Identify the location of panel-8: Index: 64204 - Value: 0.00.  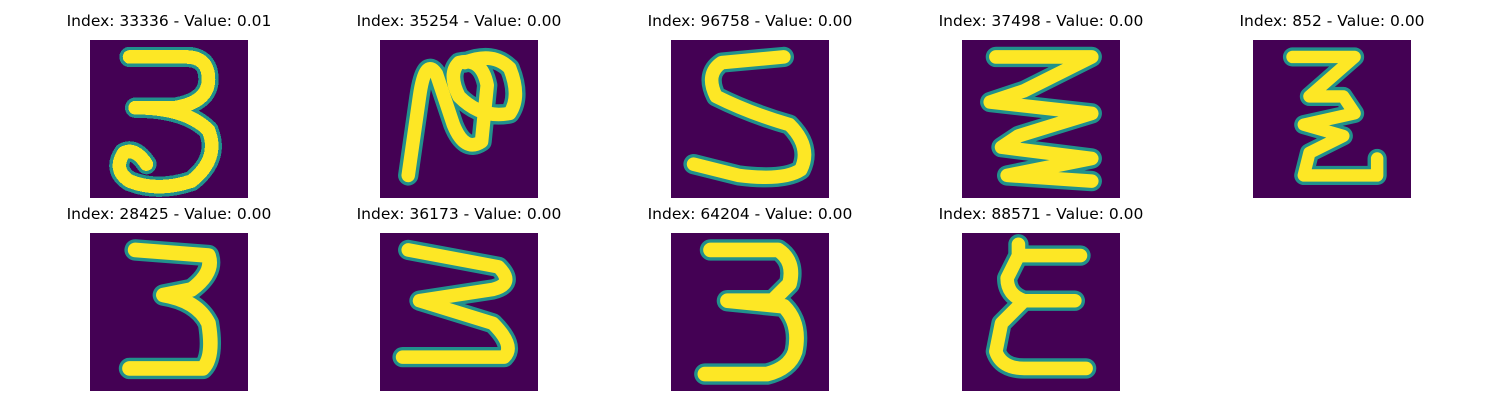
(750, 300).